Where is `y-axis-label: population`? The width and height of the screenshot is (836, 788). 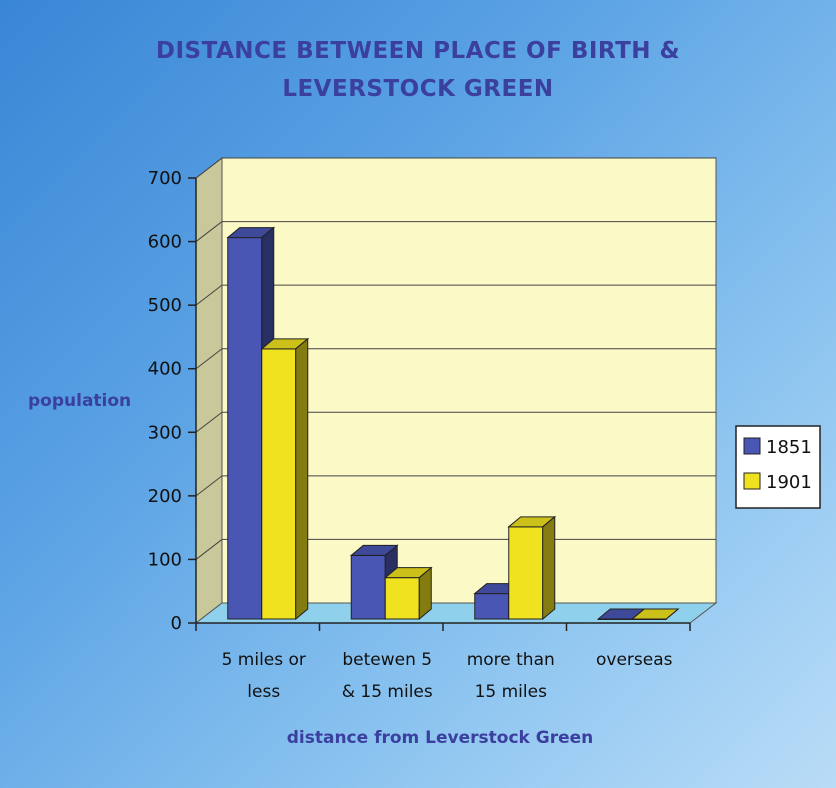 y-axis-label: population is located at coordinates (80, 401).